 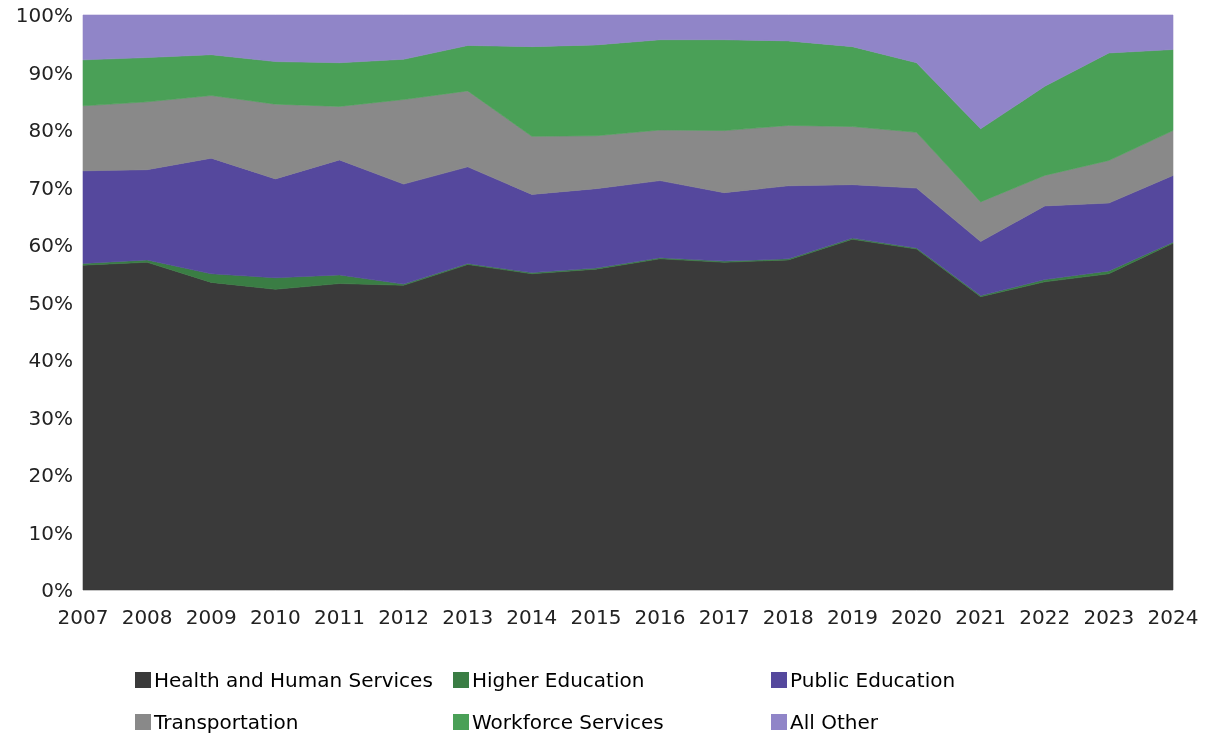 I want to click on x-tick-label: 2014, so click(x=532, y=617).